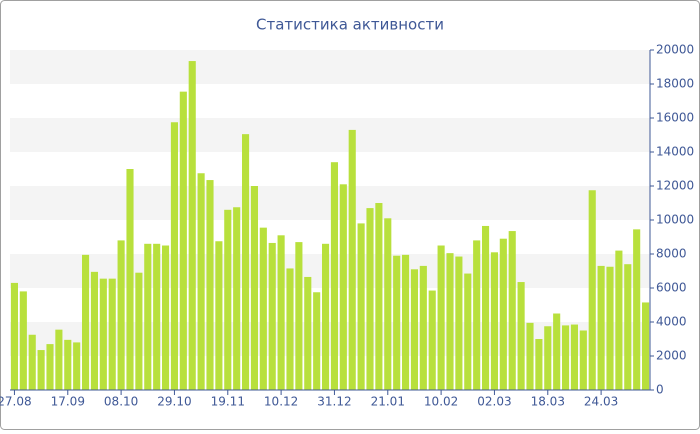 This screenshot has height=434, width=700. Describe the element at coordinates (121, 402) in the screenshot. I see `x-tick-label: 08.10` at that location.